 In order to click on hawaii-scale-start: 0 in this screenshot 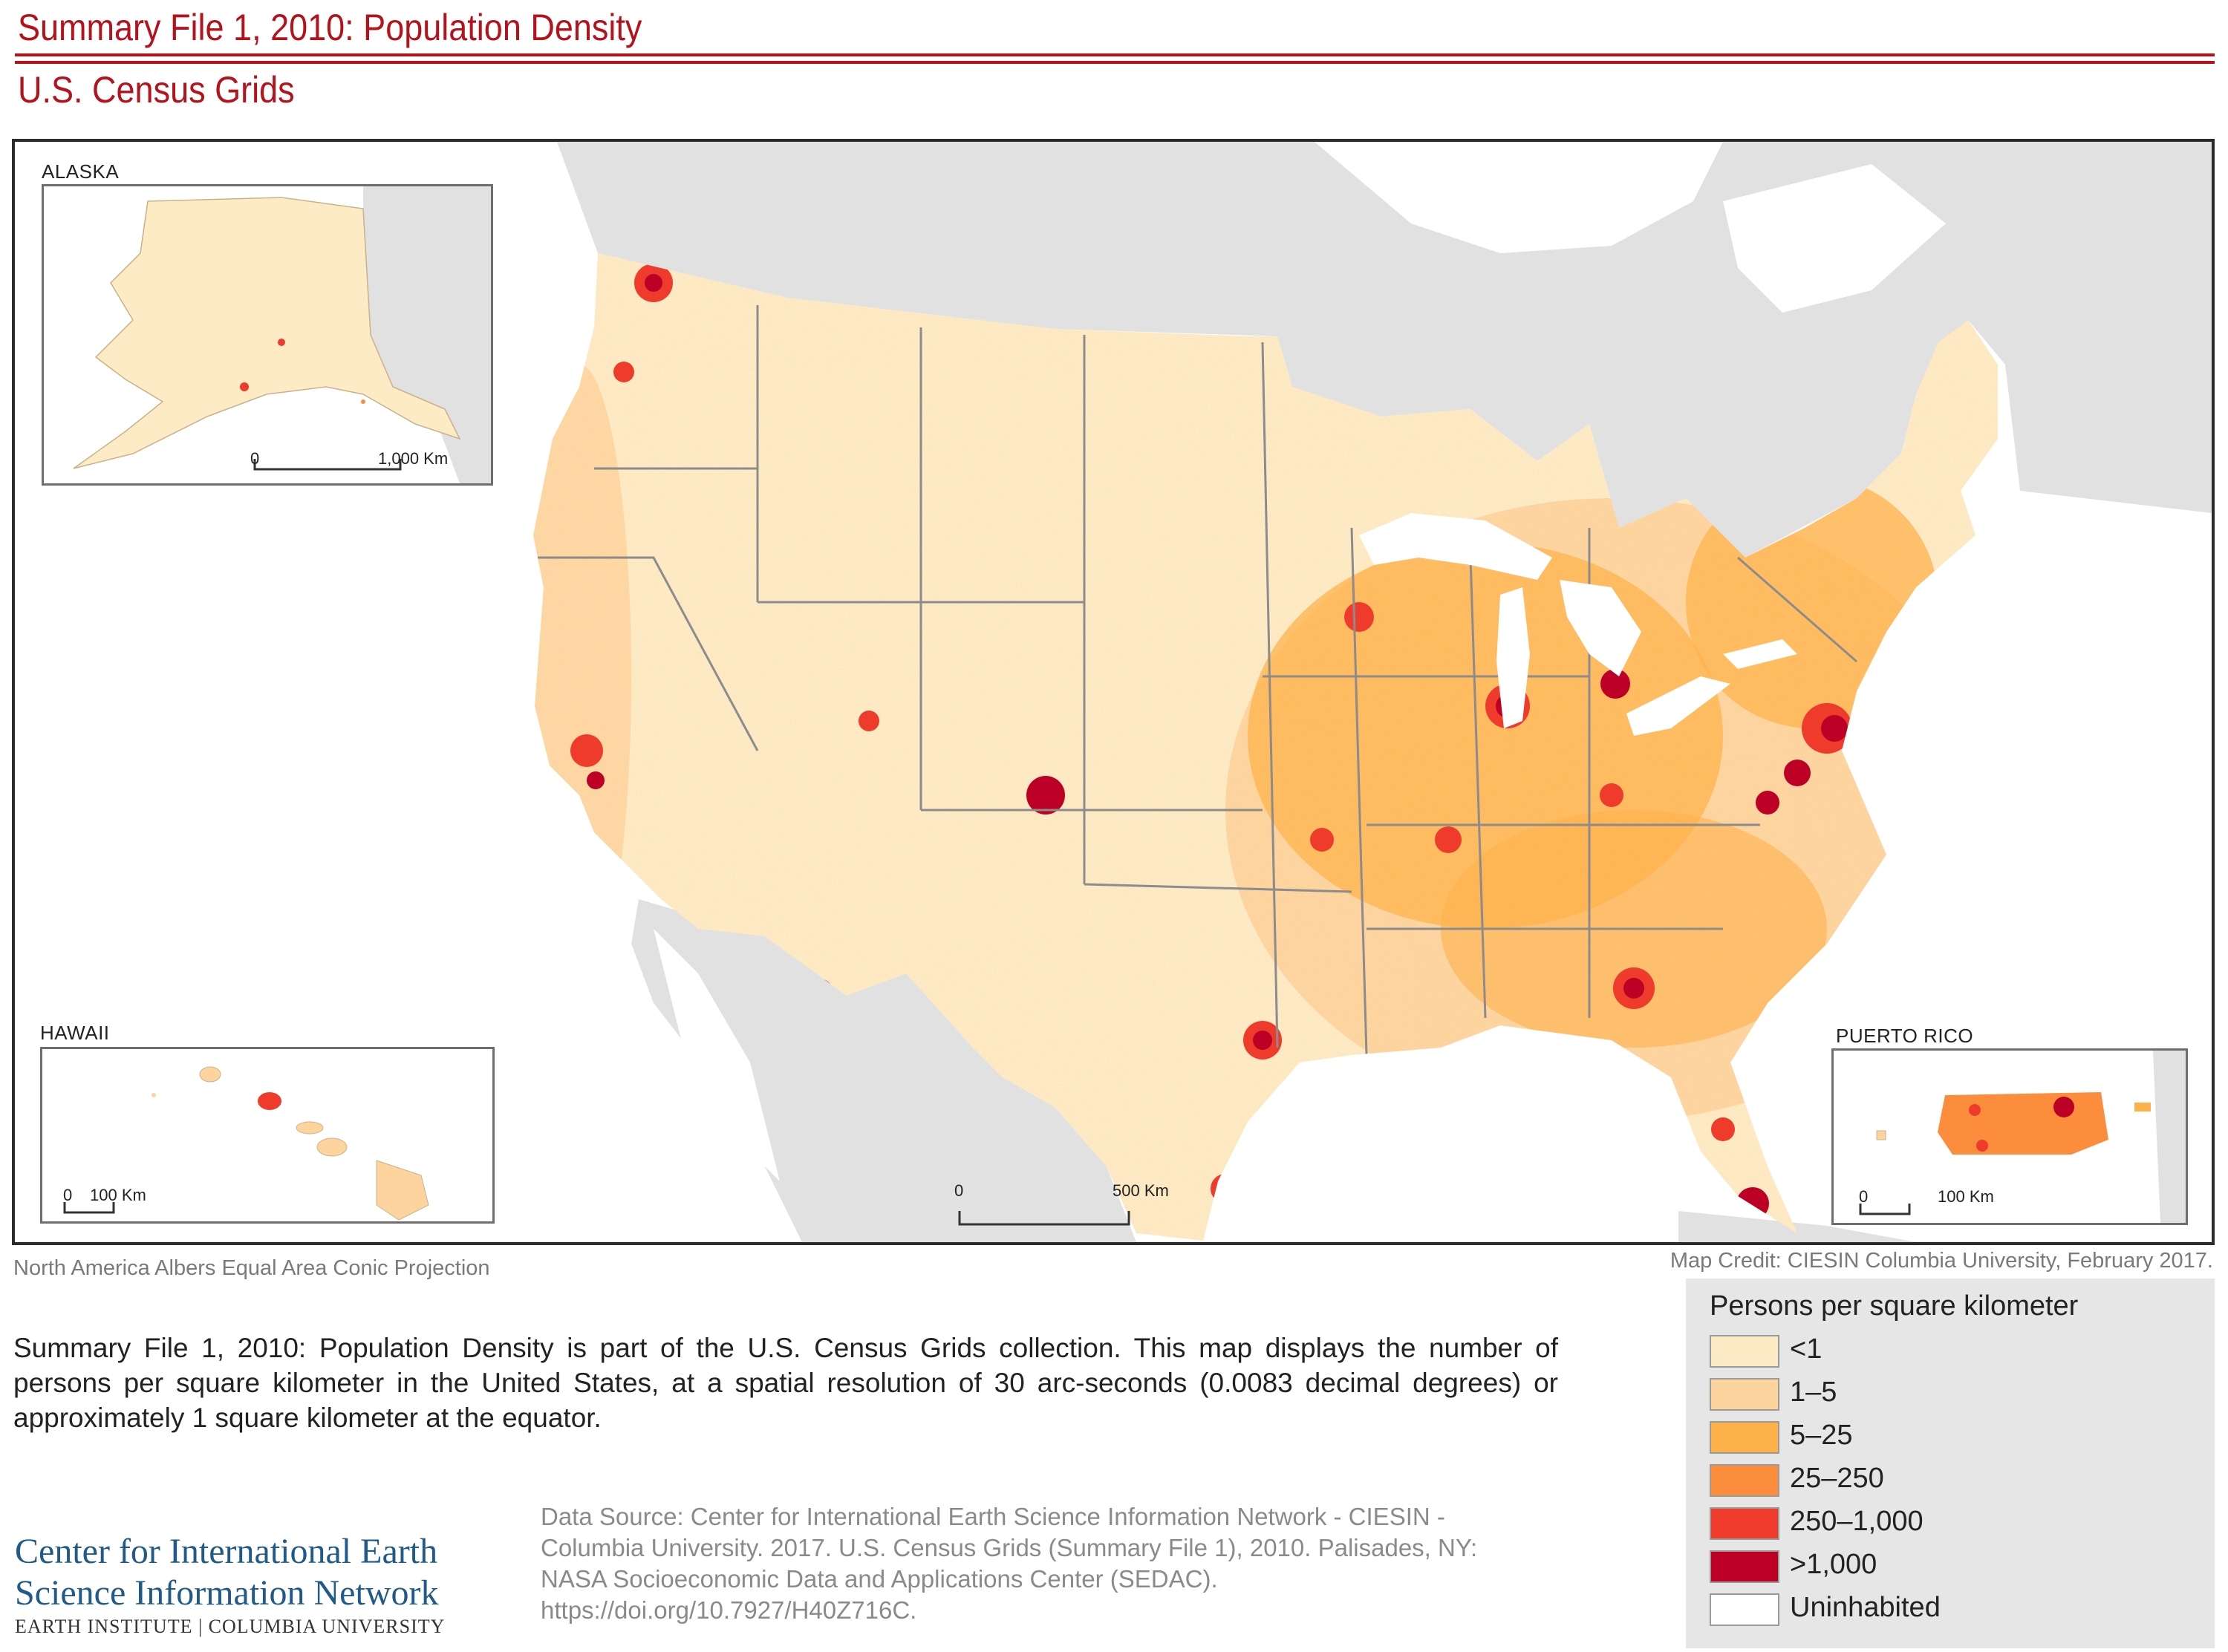, I will do `click(68, 1195)`.